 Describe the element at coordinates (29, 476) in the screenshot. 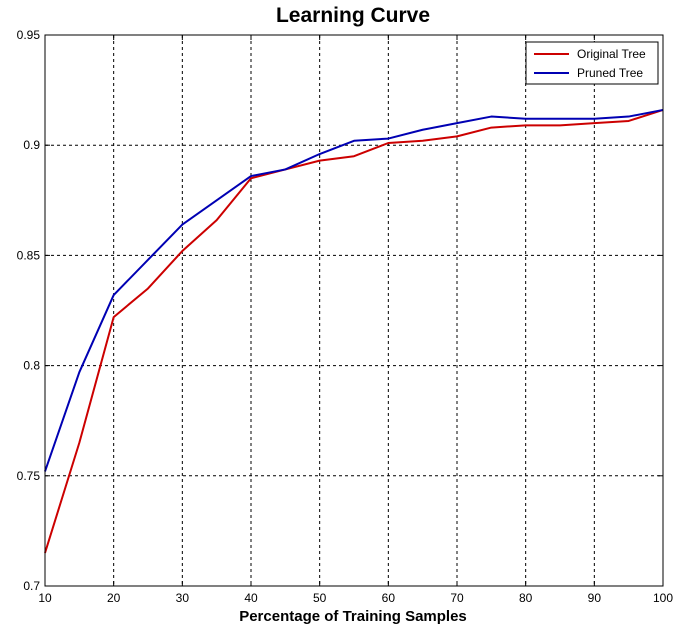

I see `y-tick-label: 0.75` at that location.